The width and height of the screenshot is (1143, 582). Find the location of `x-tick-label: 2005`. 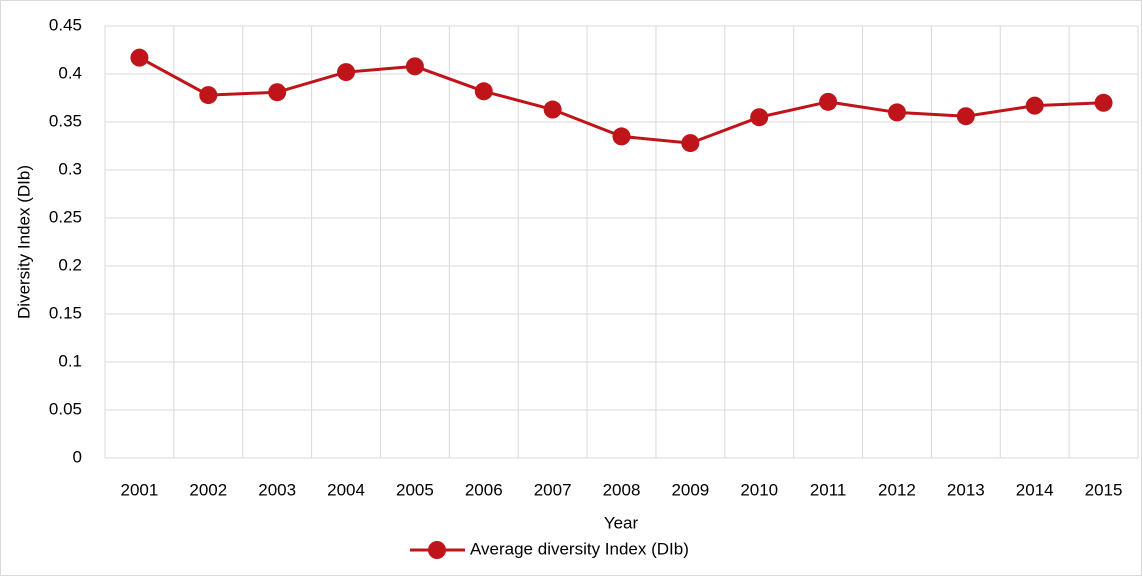

x-tick-label: 2005 is located at coordinates (415, 489).